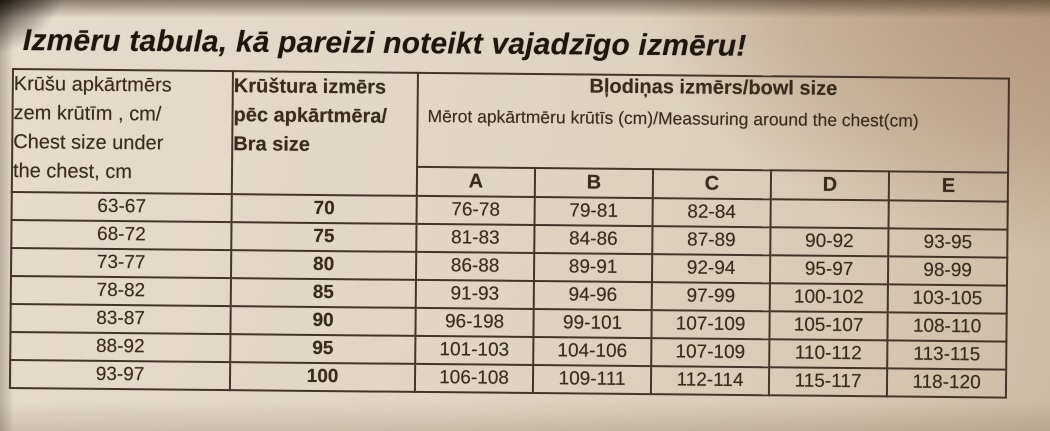 This screenshot has height=431, width=1050. I want to click on cup-a-cell: 106-108, so click(474, 378).